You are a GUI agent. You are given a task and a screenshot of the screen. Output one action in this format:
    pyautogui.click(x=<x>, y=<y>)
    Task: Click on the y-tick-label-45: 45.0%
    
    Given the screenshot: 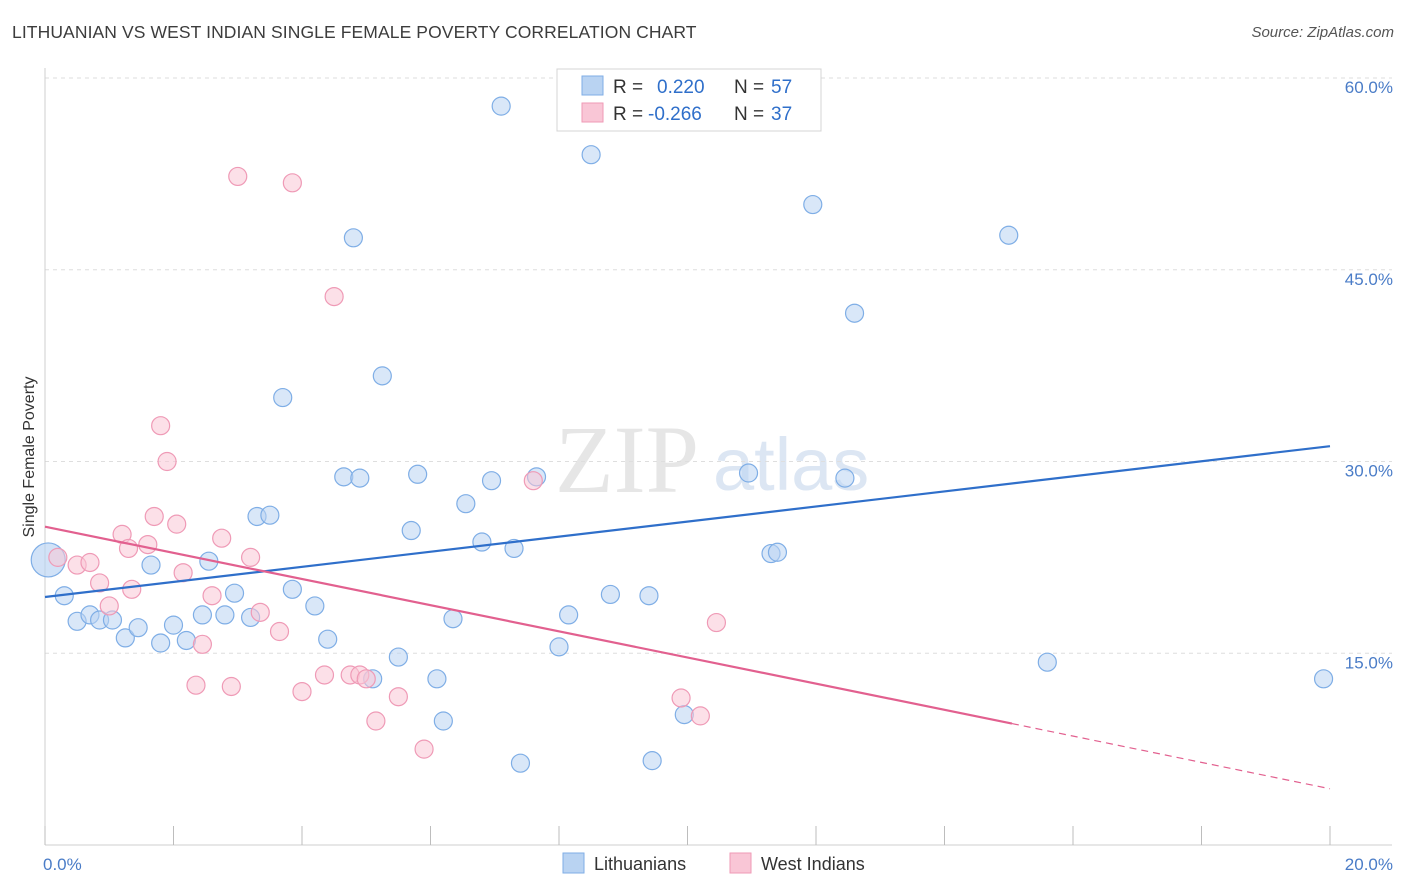 What is the action you would take?
    pyautogui.click(x=1369, y=279)
    